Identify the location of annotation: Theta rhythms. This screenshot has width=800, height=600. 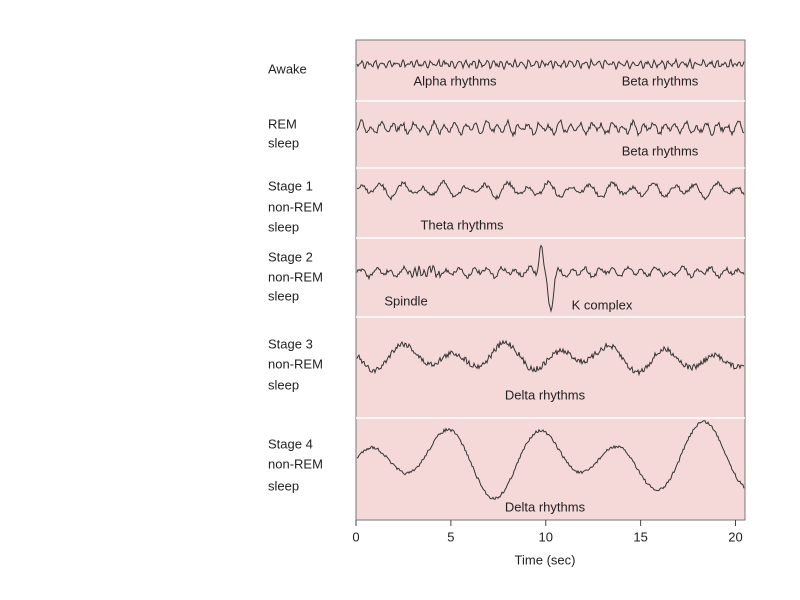
(462, 224).